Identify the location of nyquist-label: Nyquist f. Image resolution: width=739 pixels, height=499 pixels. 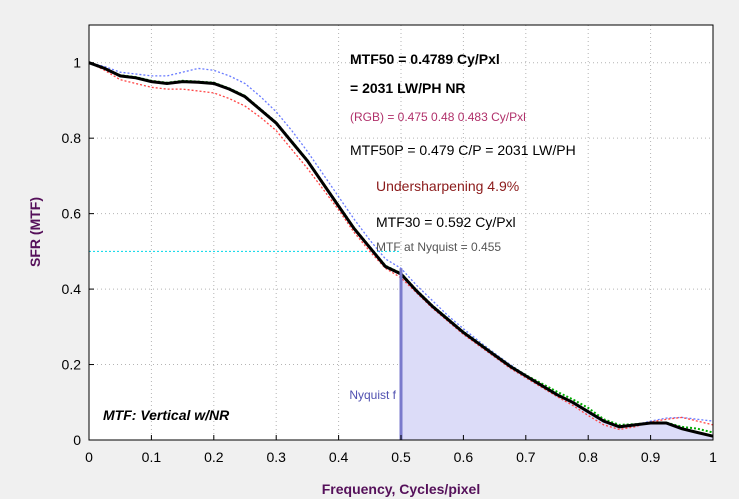
(372, 395).